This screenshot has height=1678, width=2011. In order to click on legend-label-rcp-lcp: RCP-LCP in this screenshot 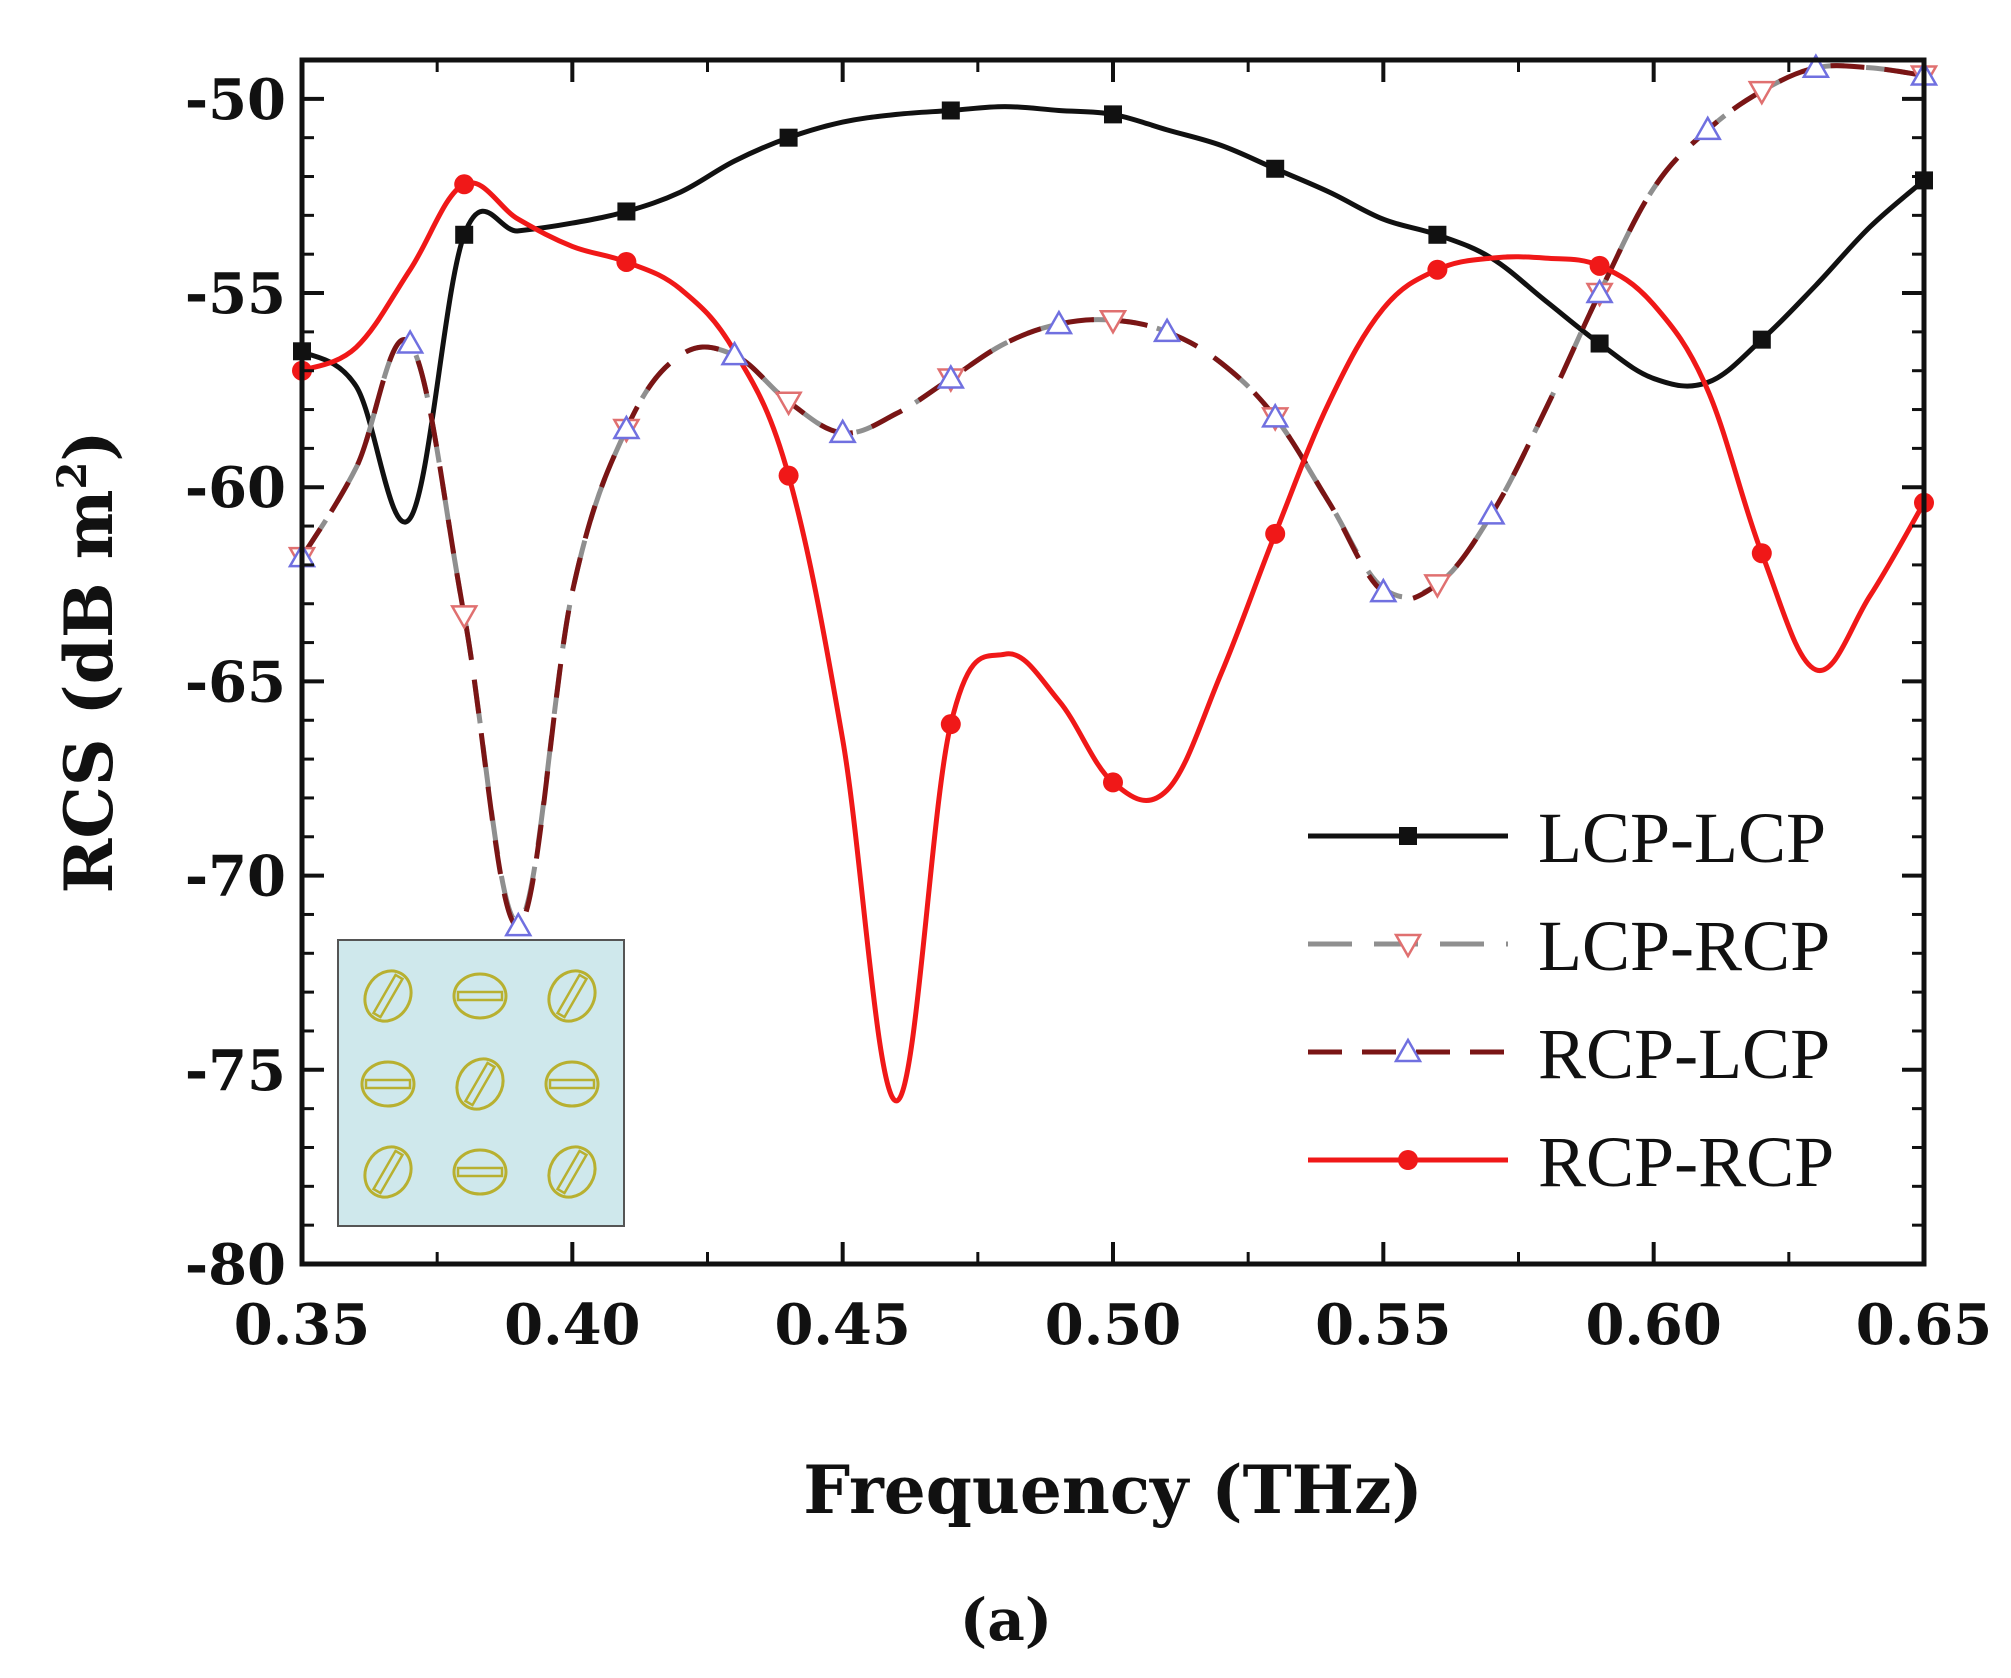, I will do `click(1684, 1054)`.